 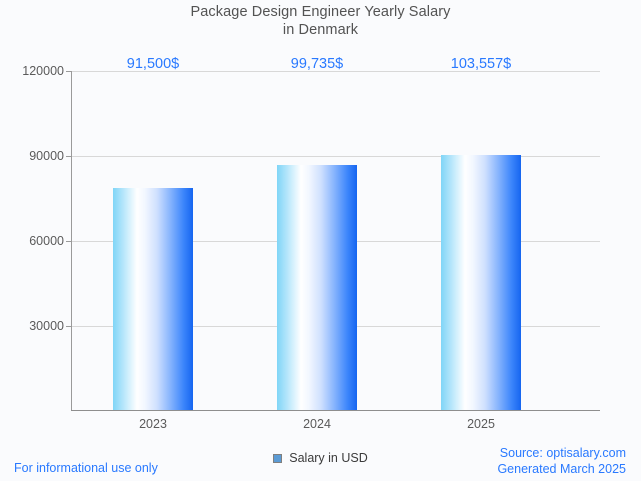 I want to click on y-axis-labels: 120000 90000 60000 30000, so click(x=32, y=237).